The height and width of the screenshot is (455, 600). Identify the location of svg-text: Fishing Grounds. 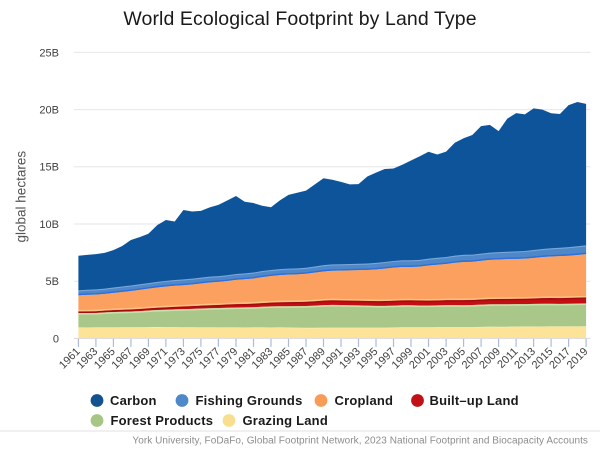
(249, 400).